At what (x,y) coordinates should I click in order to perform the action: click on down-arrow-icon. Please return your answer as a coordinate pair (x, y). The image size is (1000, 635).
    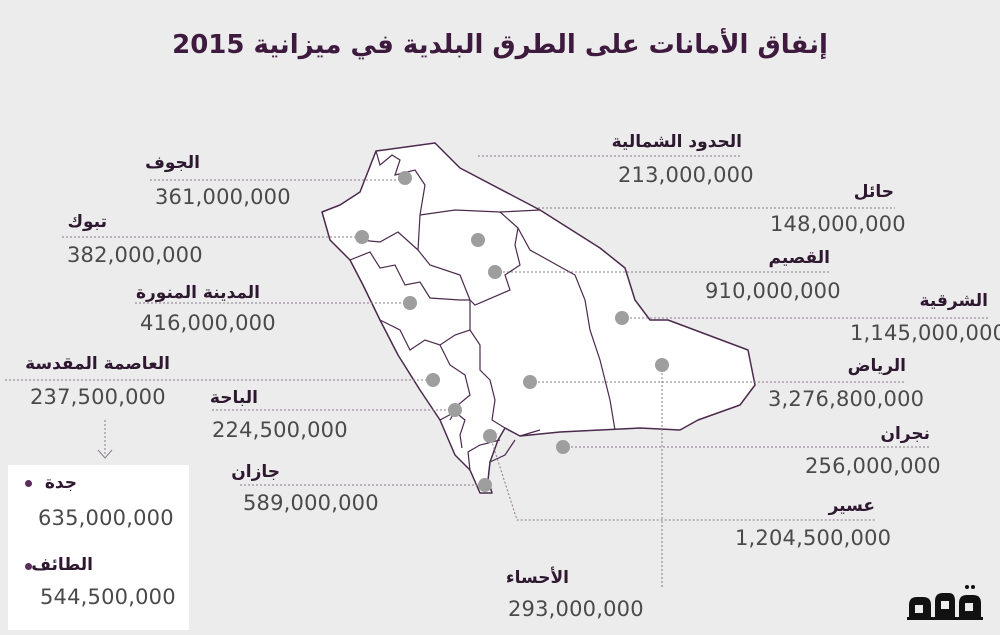
    Looking at the image, I should click on (105, 454).